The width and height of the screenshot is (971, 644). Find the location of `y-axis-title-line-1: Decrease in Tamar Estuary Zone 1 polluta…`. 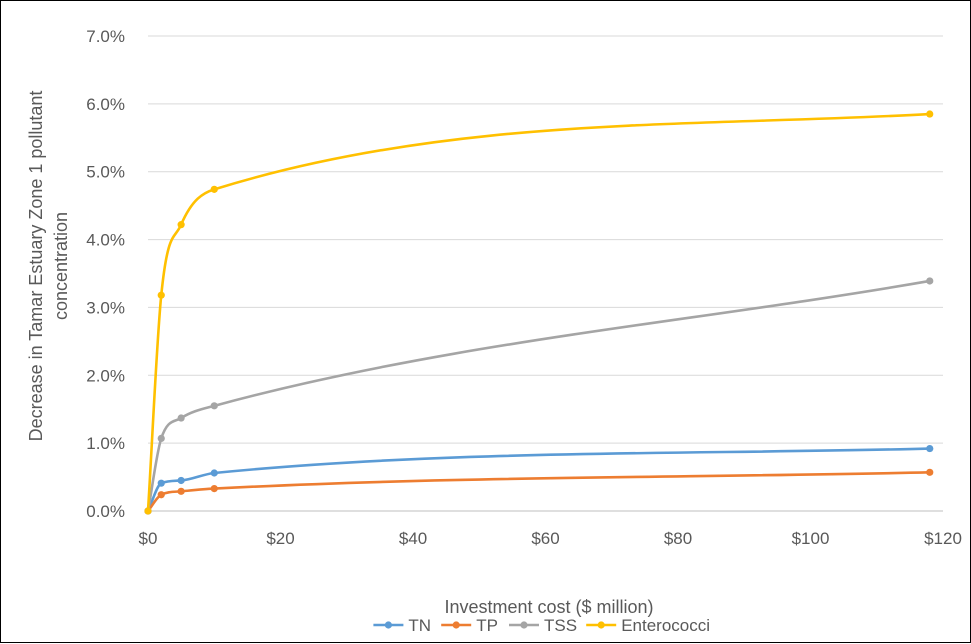

y-axis-title-line-1: Decrease in Tamar Estuary Zone 1 polluta… is located at coordinates (36, 266).